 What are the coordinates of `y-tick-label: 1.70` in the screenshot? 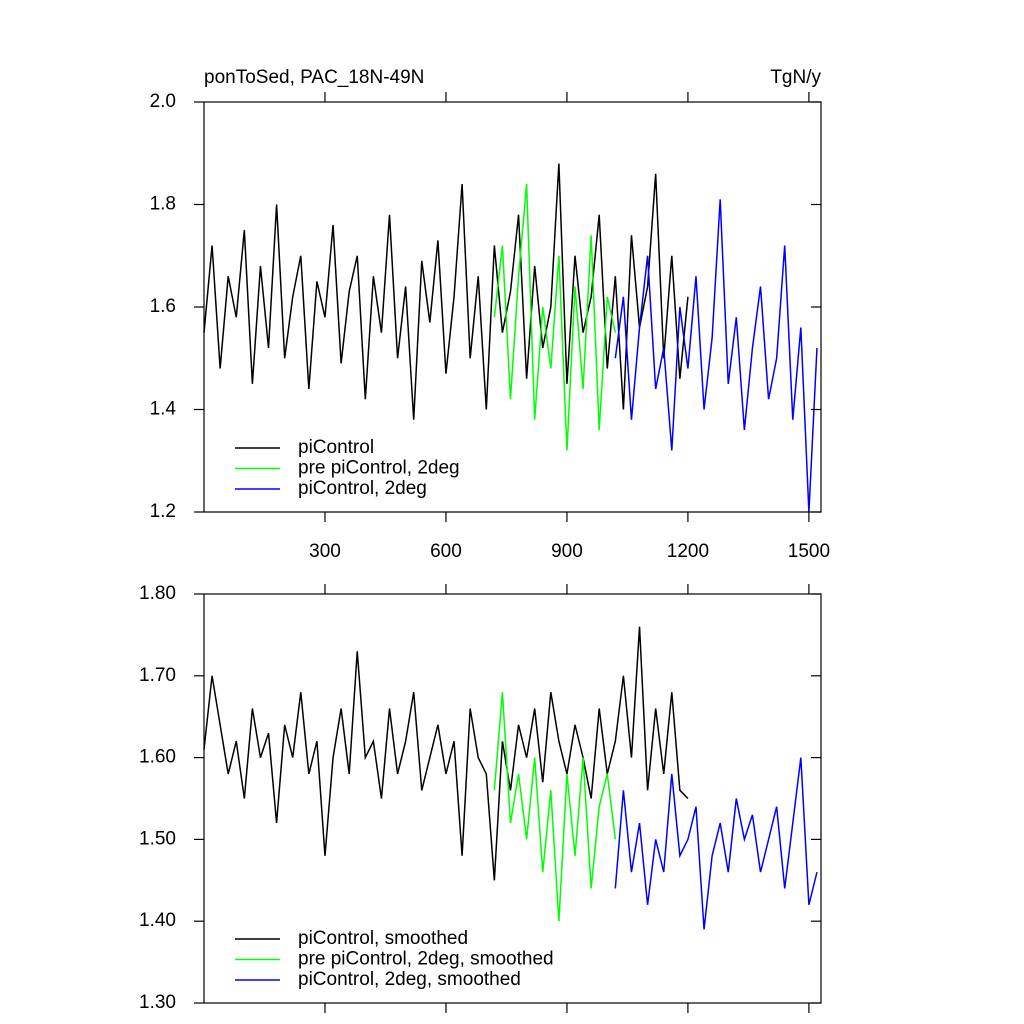 It's located at (157, 675).